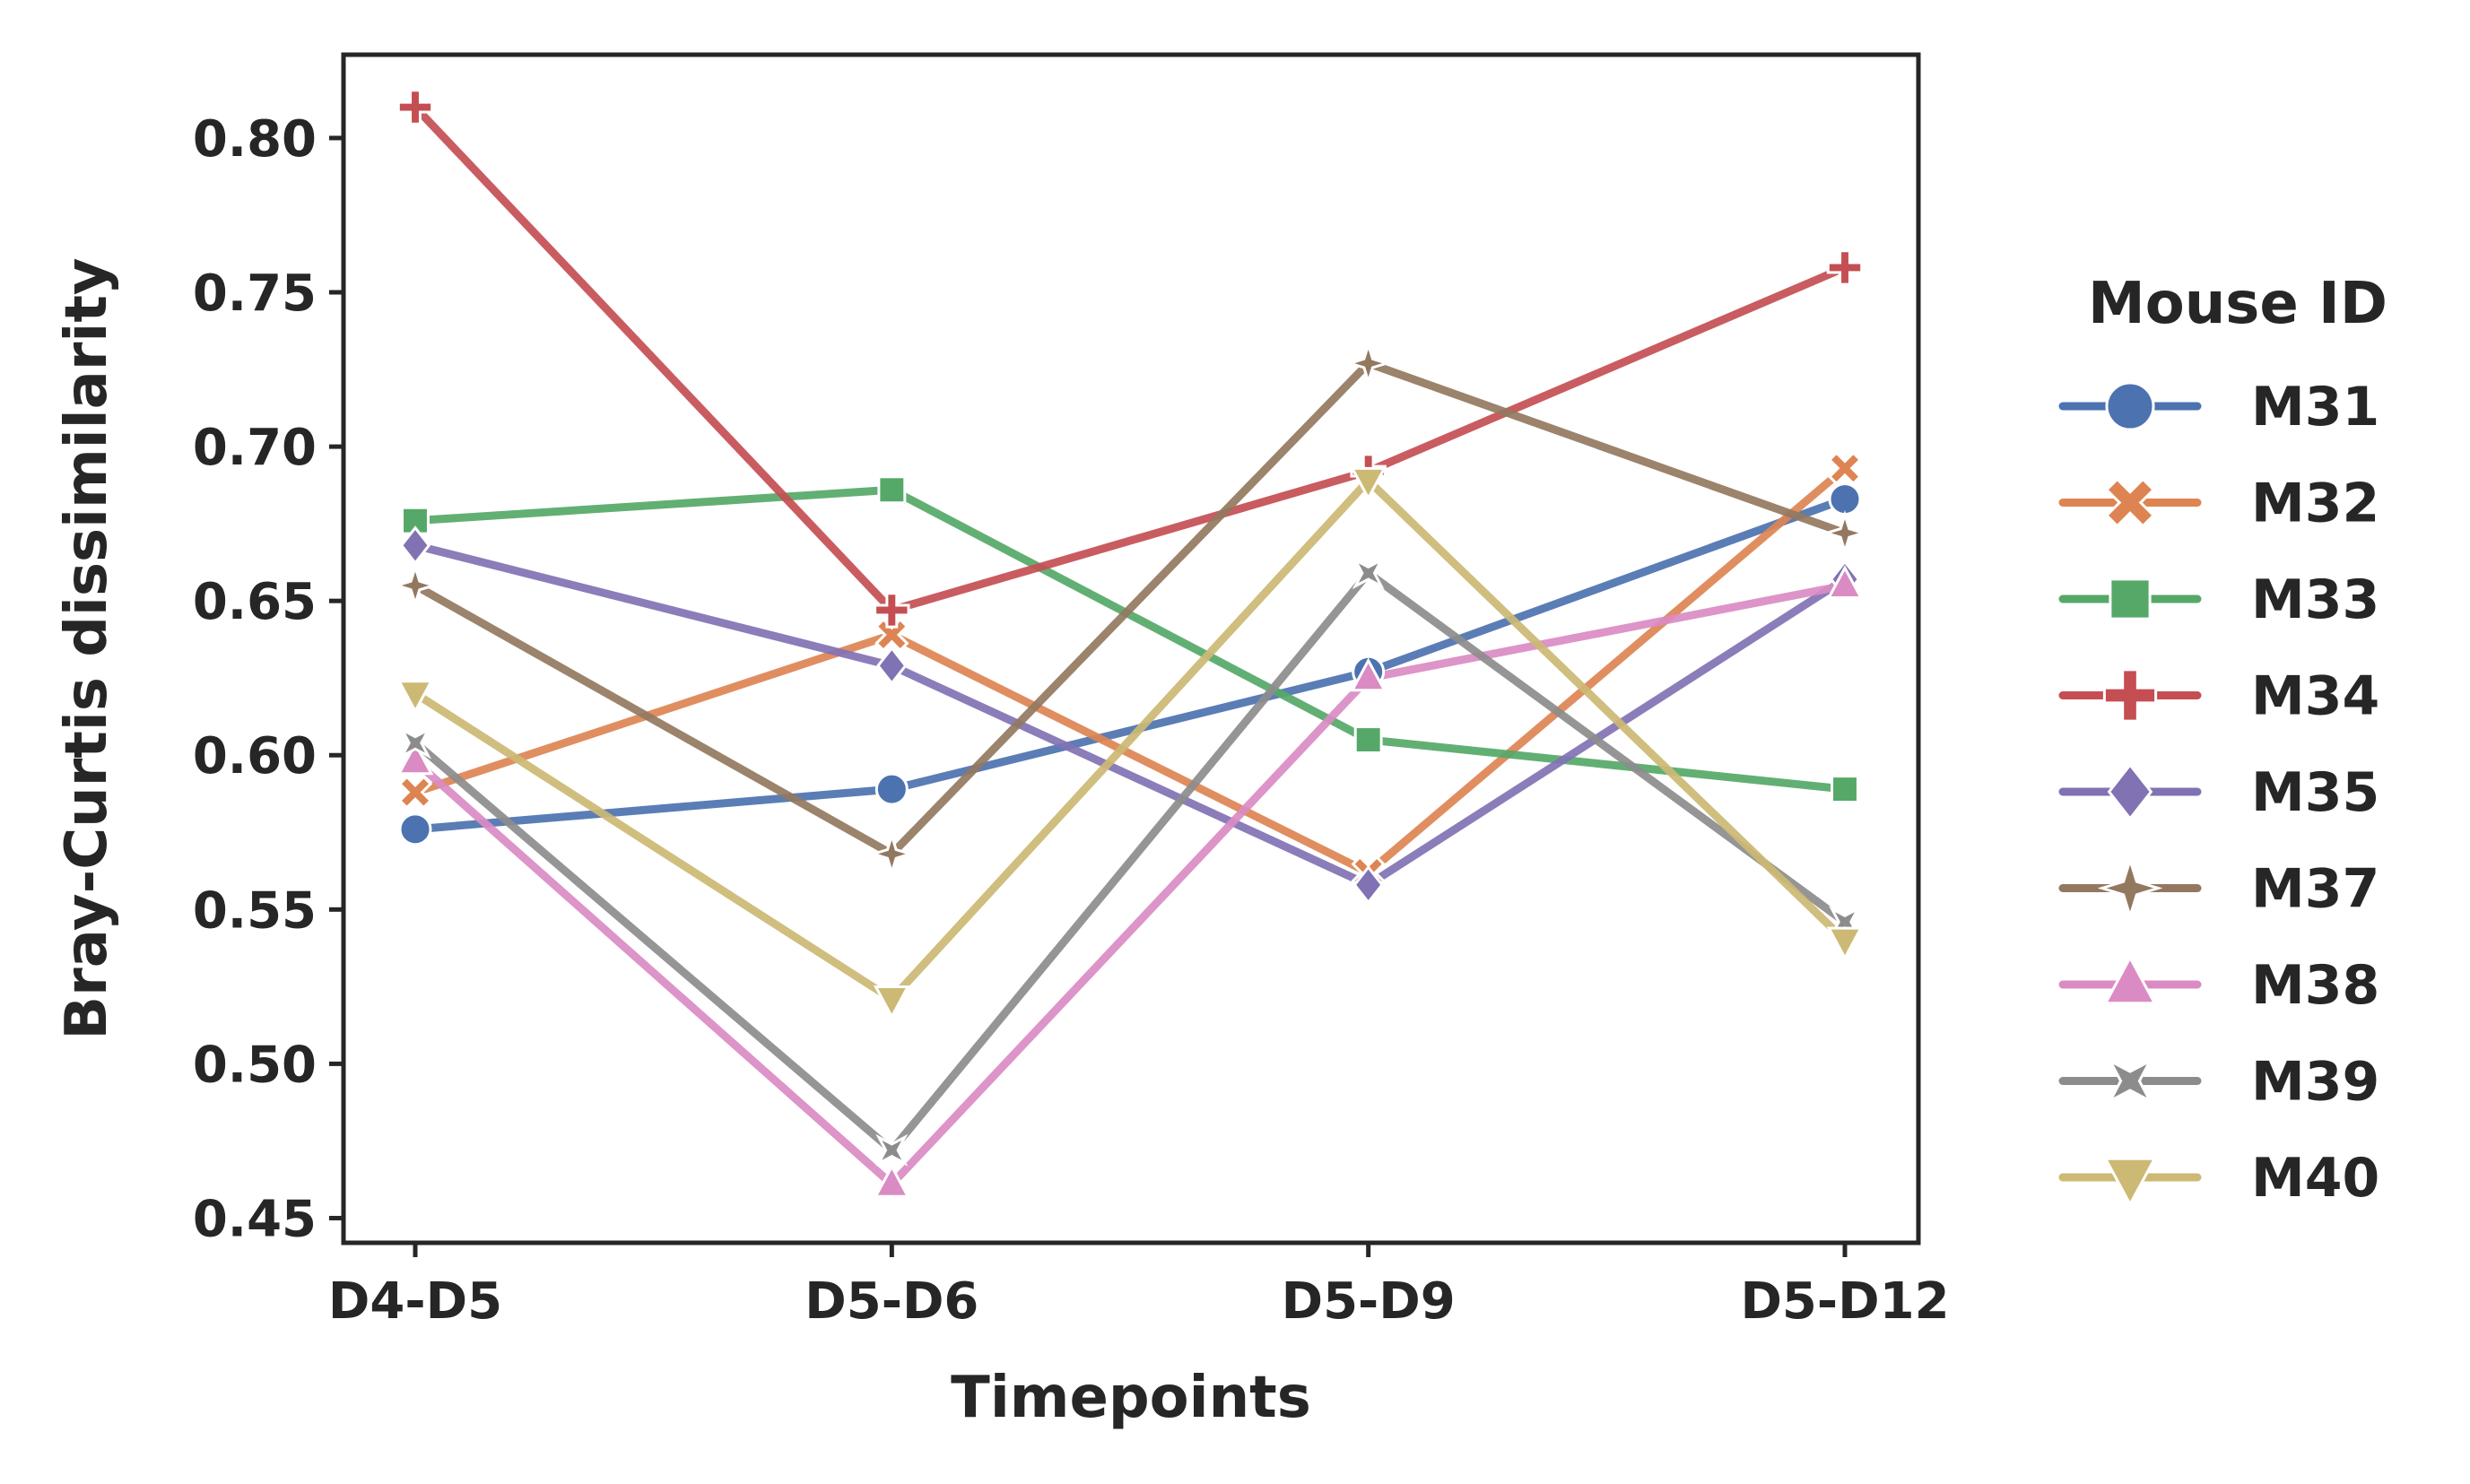  Describe the element at coordinates (1131, 1398) in the screenshot. I see `x-axis-title: Timepoints` at that location.